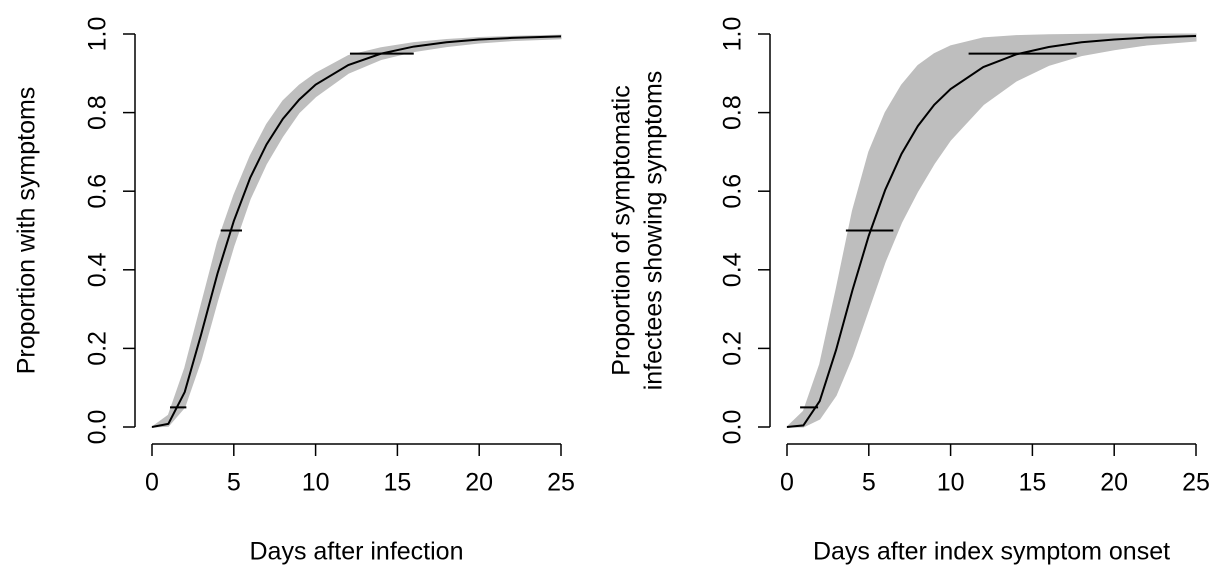 This screenshot has height=569, width=1217. I want to click on y-axis-label: infectees showing symptoms, so click(654, 231).